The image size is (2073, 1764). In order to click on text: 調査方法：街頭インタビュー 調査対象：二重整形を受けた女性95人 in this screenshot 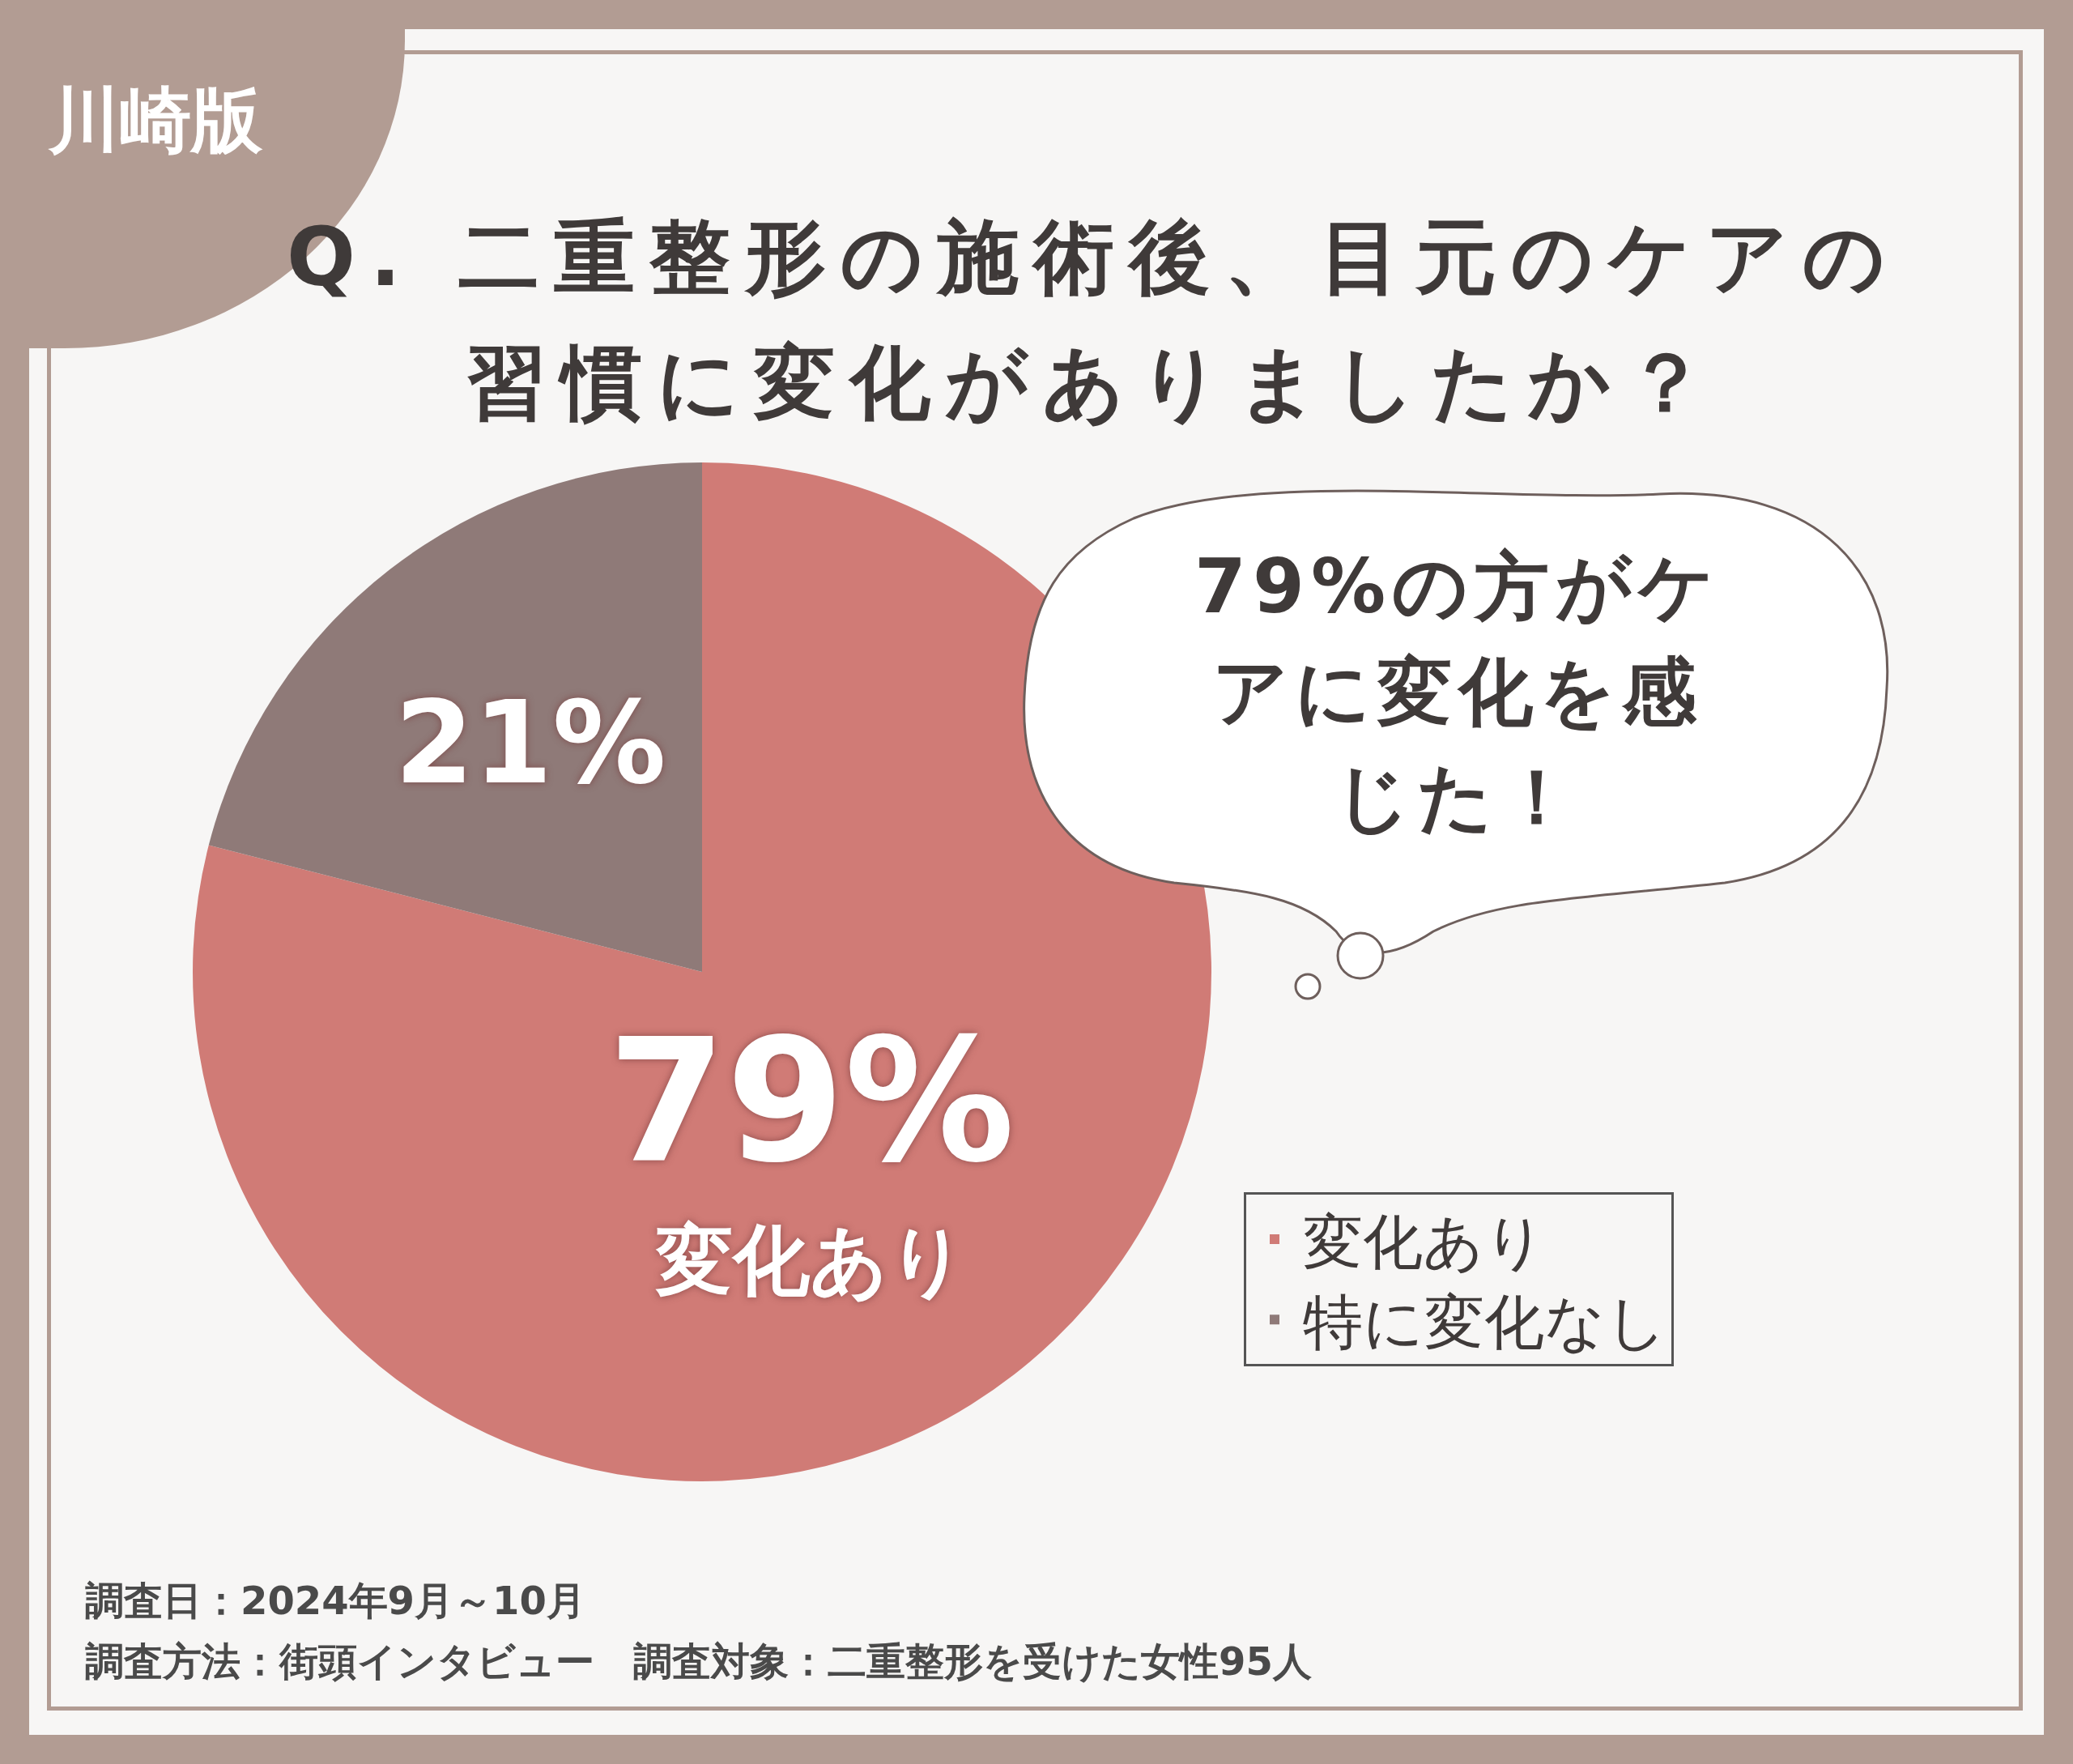, I will do `click(698, 1661)`.